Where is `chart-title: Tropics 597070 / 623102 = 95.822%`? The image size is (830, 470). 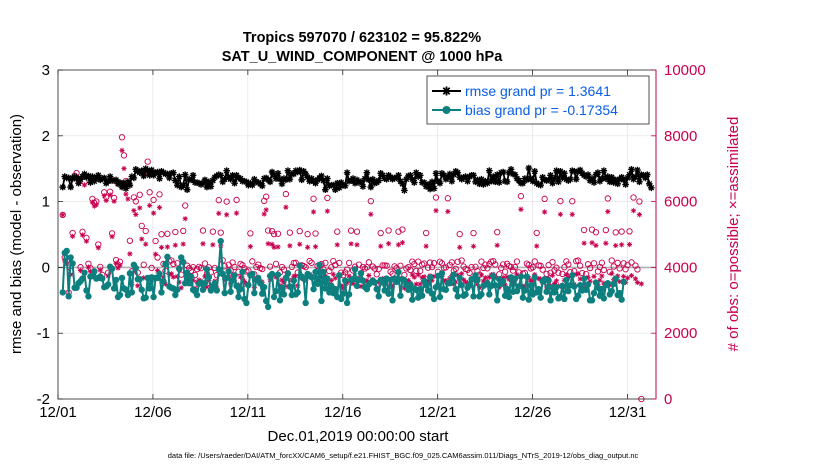 chart-title: Tropics 597070 / 623102 = 95.822% is located at coordinates (362, 38).